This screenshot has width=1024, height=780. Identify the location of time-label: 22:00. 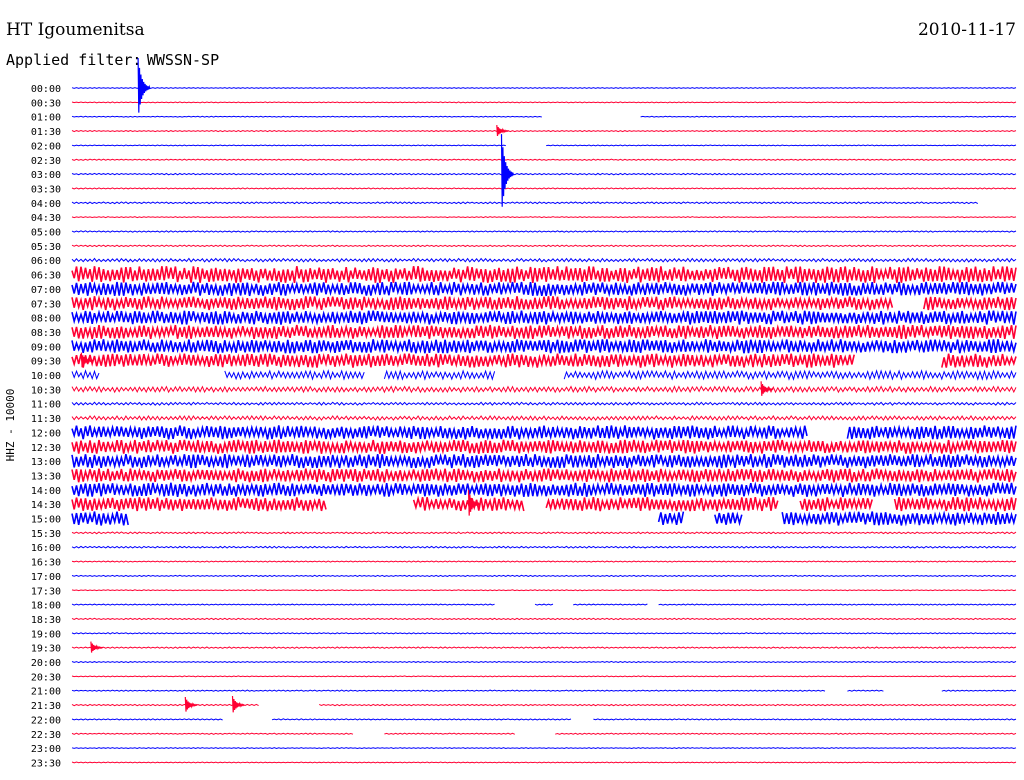
(46, 720).